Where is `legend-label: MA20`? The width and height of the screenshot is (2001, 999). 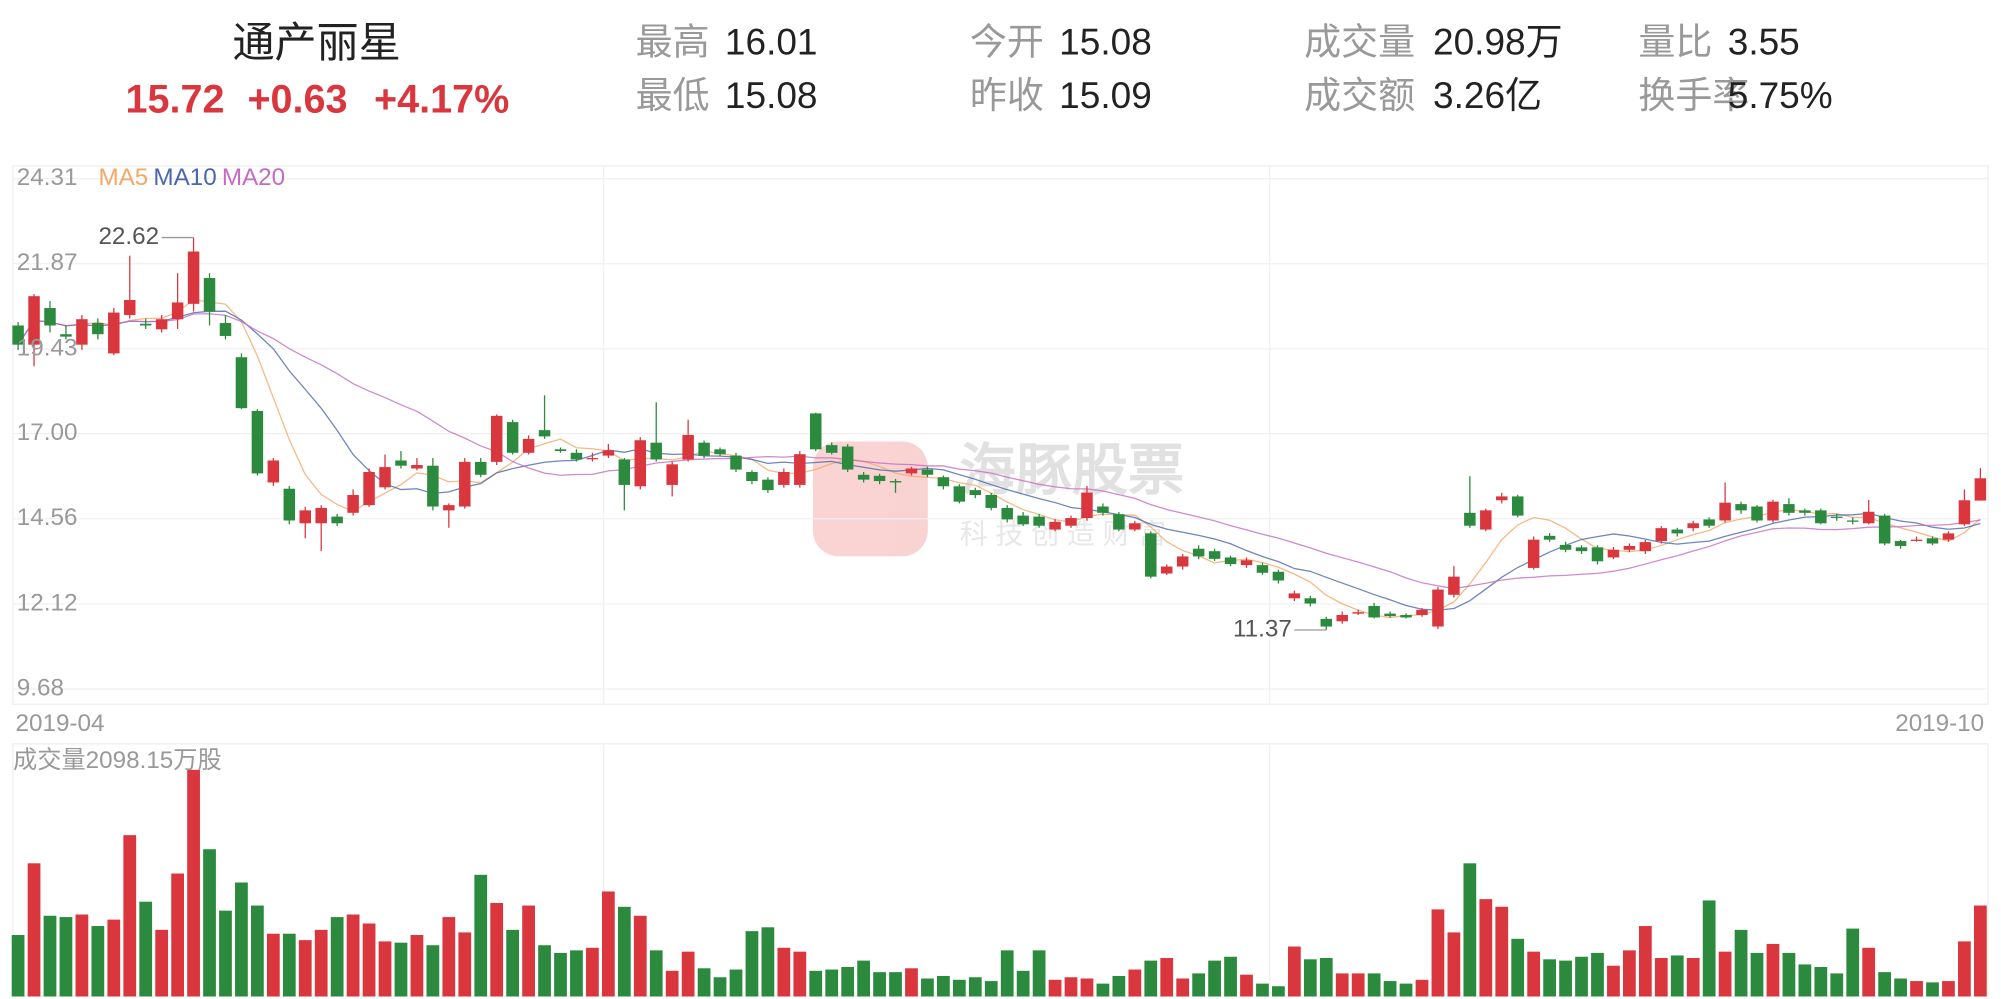
legend-label: MA20 is located at coordinates (253, 177).